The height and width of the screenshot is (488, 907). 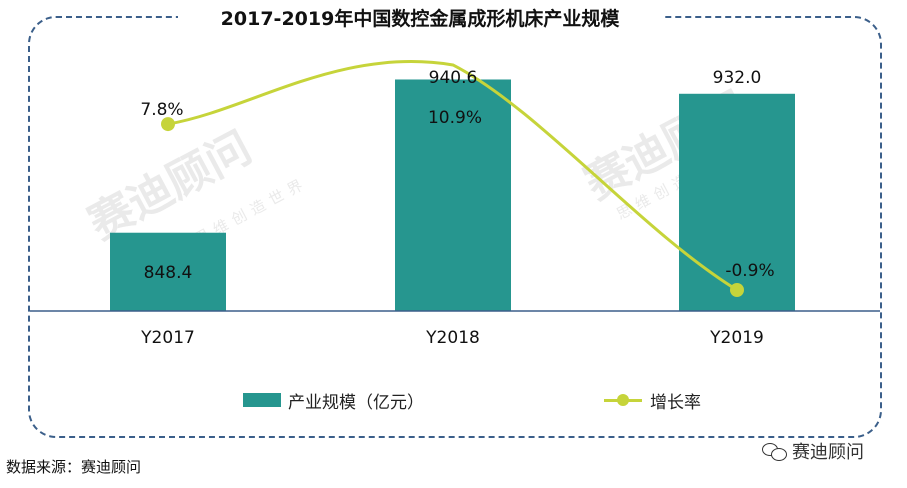 What do you see at coordinates (455, 118) in the screenshot?
I see `growth-rate-label: 10.9%` at bounding box center [455, 118].